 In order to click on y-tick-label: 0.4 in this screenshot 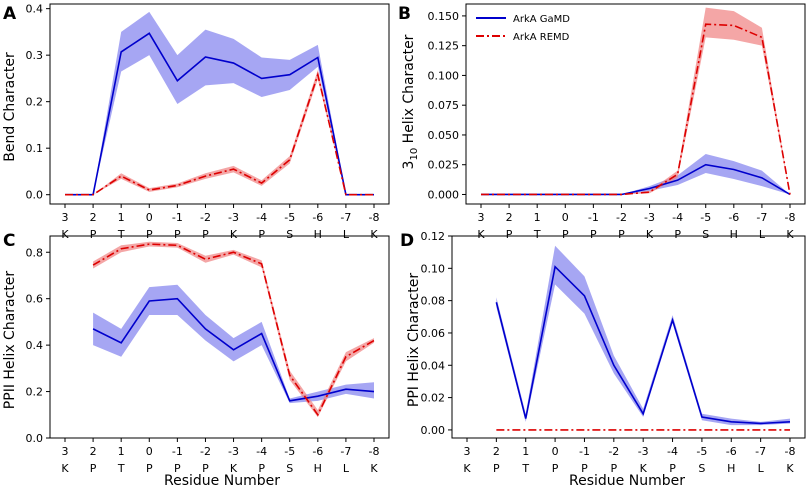, I will do `click(35, 345)`.